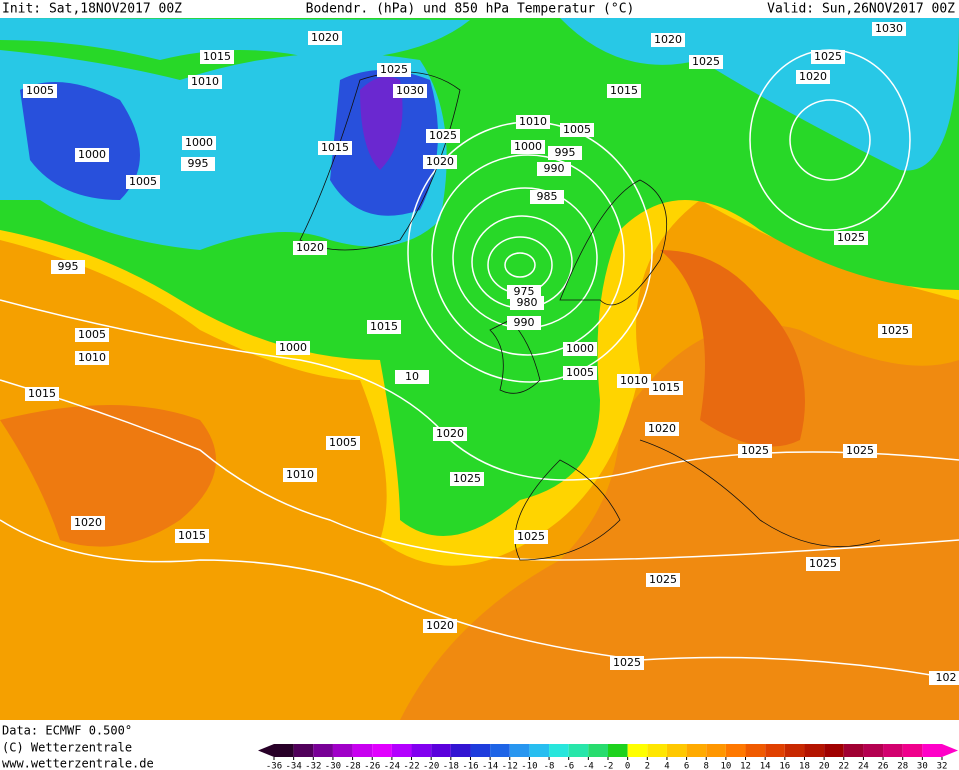  What do you see at coordinates (529, 766) in the screenshot?
I see `colorbar-tick-label: -10` at bounding box center [529, 766].